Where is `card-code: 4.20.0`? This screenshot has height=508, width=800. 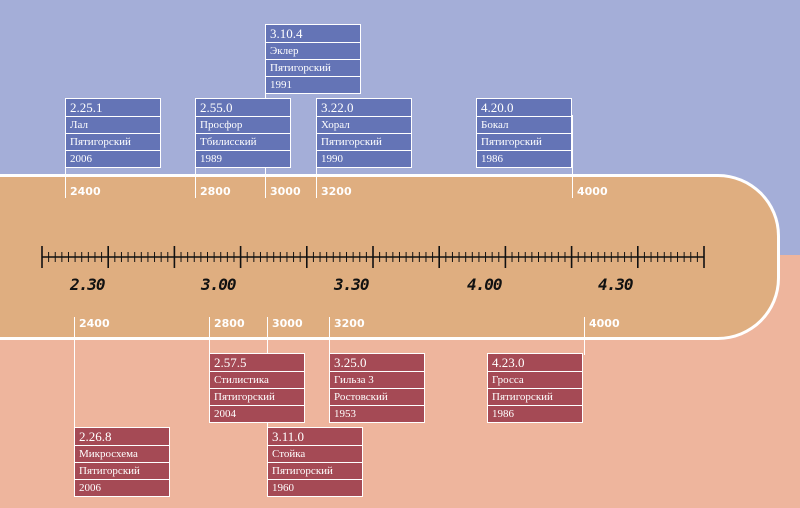
card-code: 4.20.0 is located at coordinates (524, 108).